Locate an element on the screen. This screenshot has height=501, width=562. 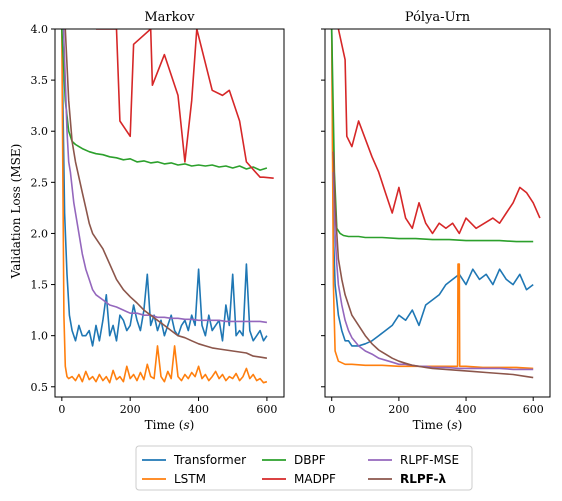
legend-label: Transformer is located at coordinates (209, 460).